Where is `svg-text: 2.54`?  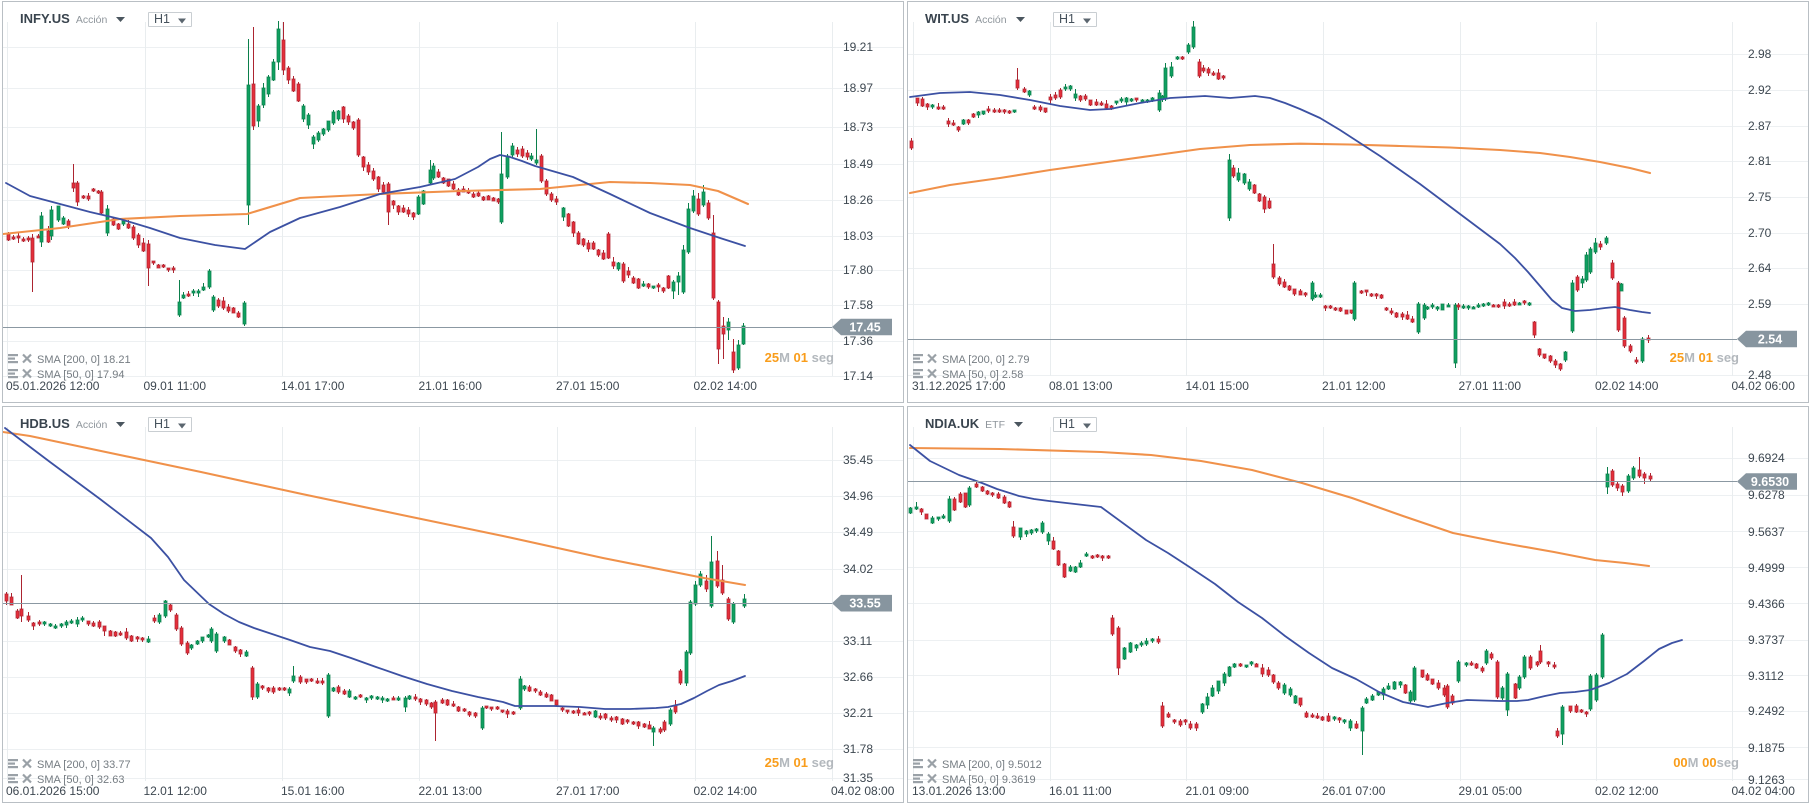
svg-text: 2.54 is located at coordinates (1770, 339).